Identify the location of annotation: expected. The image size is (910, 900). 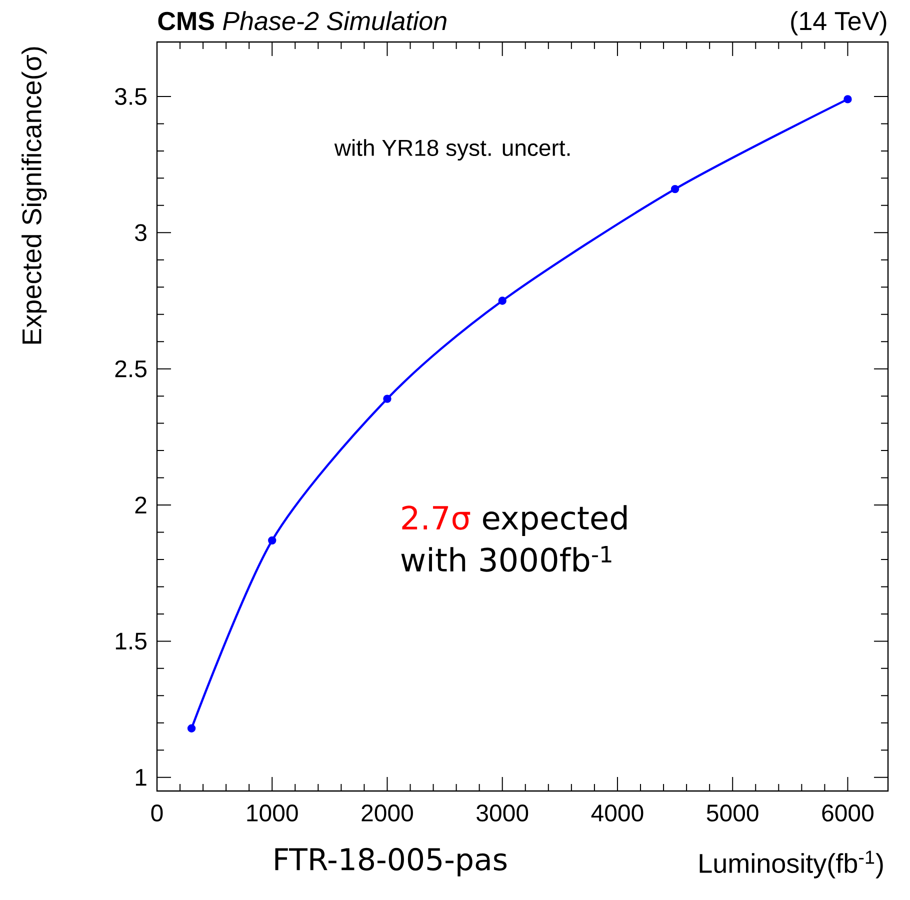
(555, 520).